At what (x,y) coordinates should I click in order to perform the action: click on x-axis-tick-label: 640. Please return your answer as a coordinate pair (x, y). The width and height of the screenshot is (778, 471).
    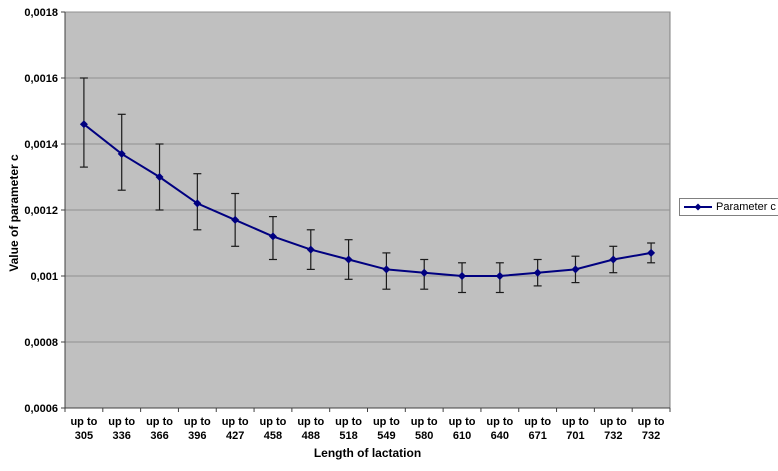
    Looking at the image, I should click on (500, 436).